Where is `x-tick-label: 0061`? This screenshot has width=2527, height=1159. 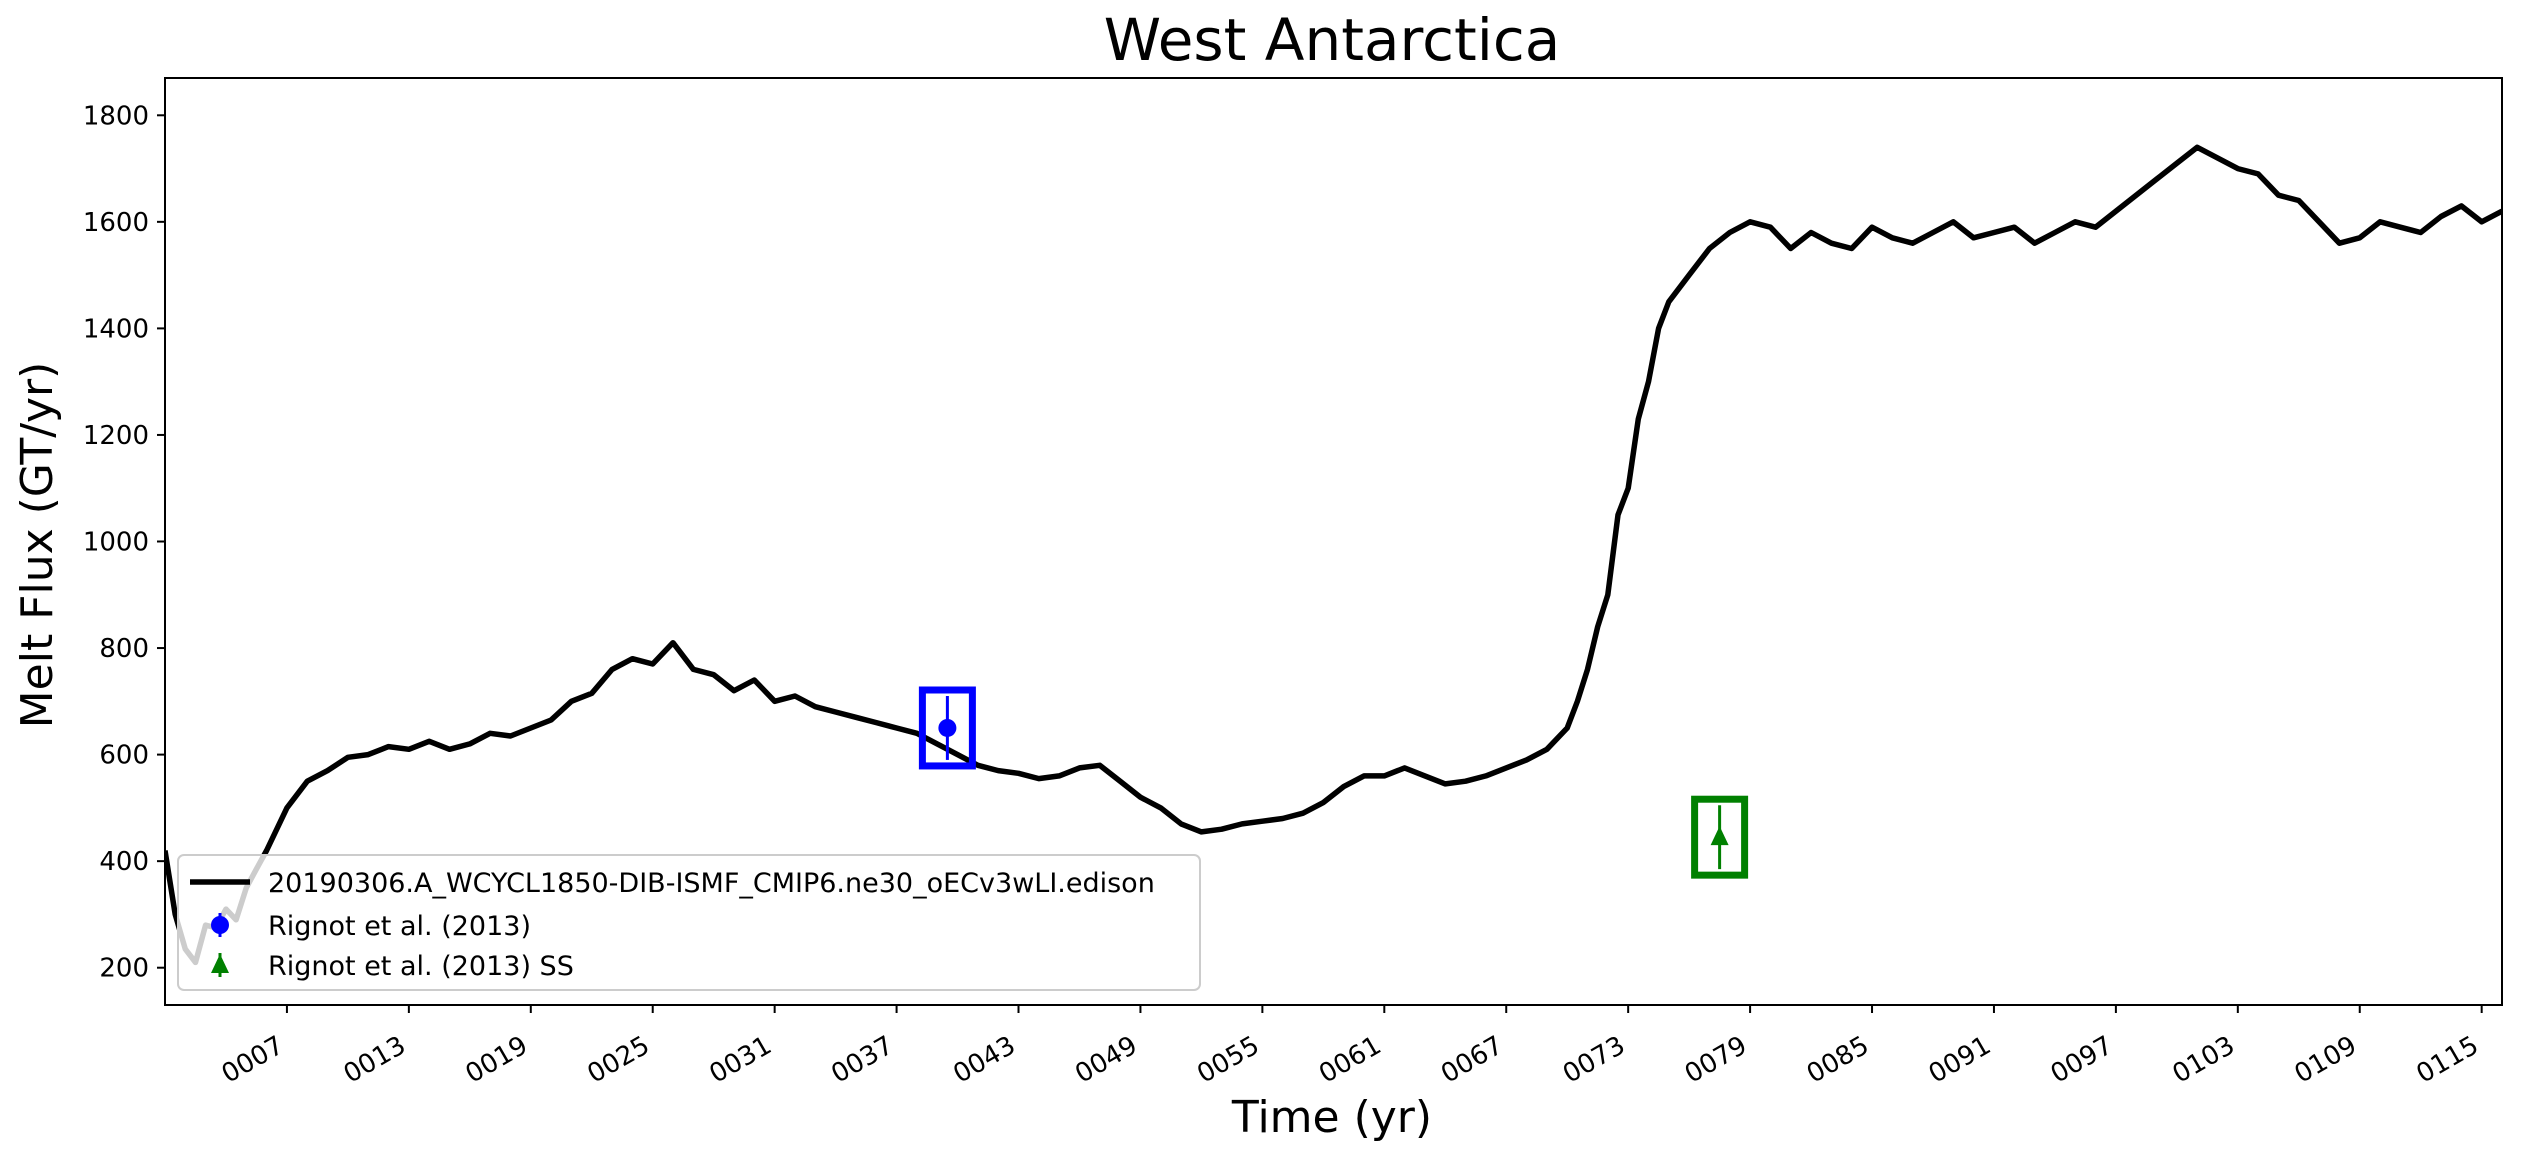 x-tick-label: 0061 is located at coordinates (1350, 1060).